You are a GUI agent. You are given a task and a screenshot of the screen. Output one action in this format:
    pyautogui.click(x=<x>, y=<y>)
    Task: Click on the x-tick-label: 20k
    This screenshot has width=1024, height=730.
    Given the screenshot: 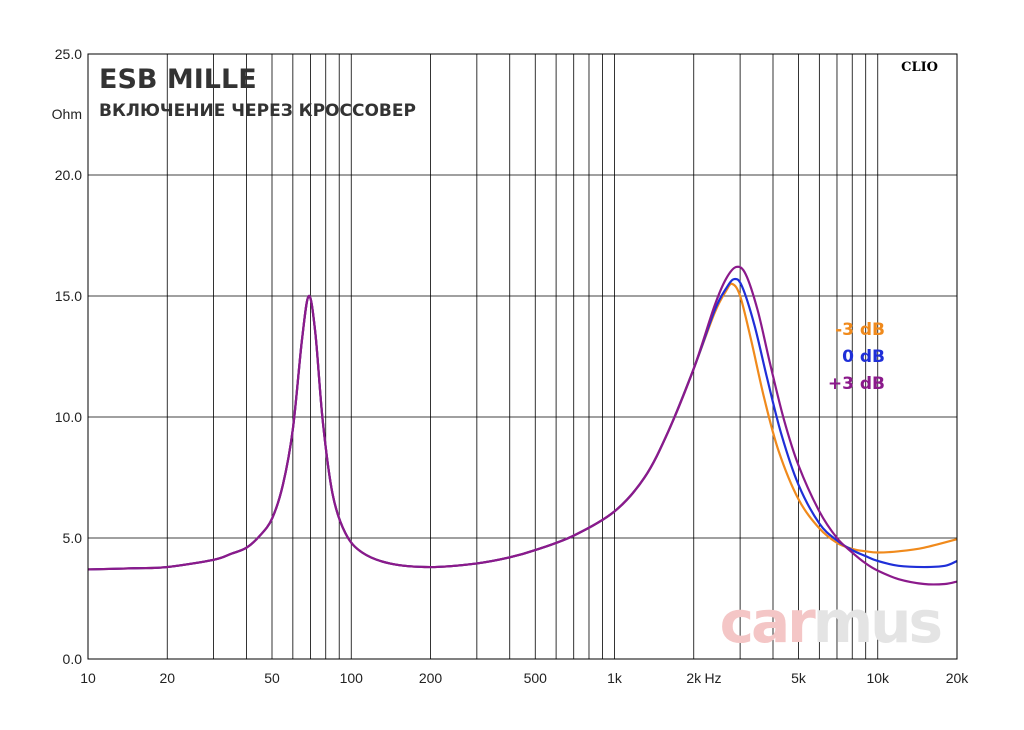 What is the action you would take?
    pyautogui.click(x=958, y=678)
    